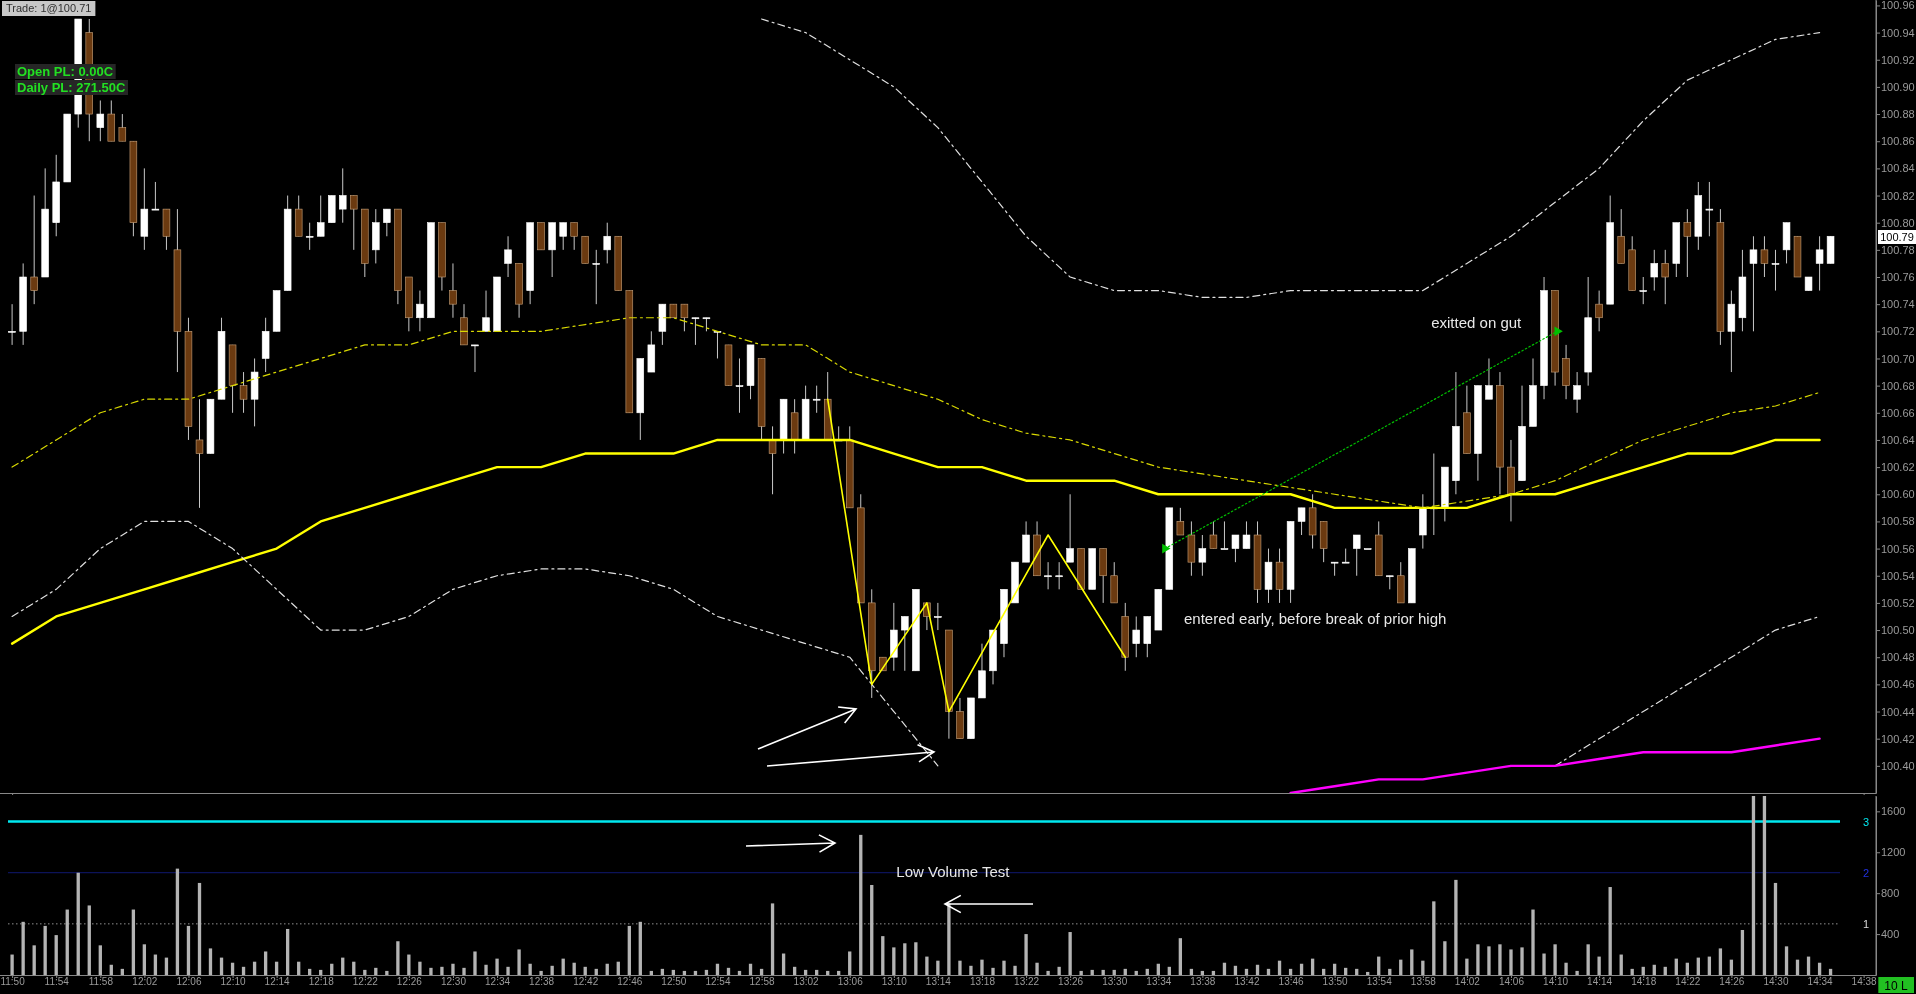  Describe the element at coordinates (1423, 981) in the screenshot. I see `x-tick-label: 13:58` at that location.